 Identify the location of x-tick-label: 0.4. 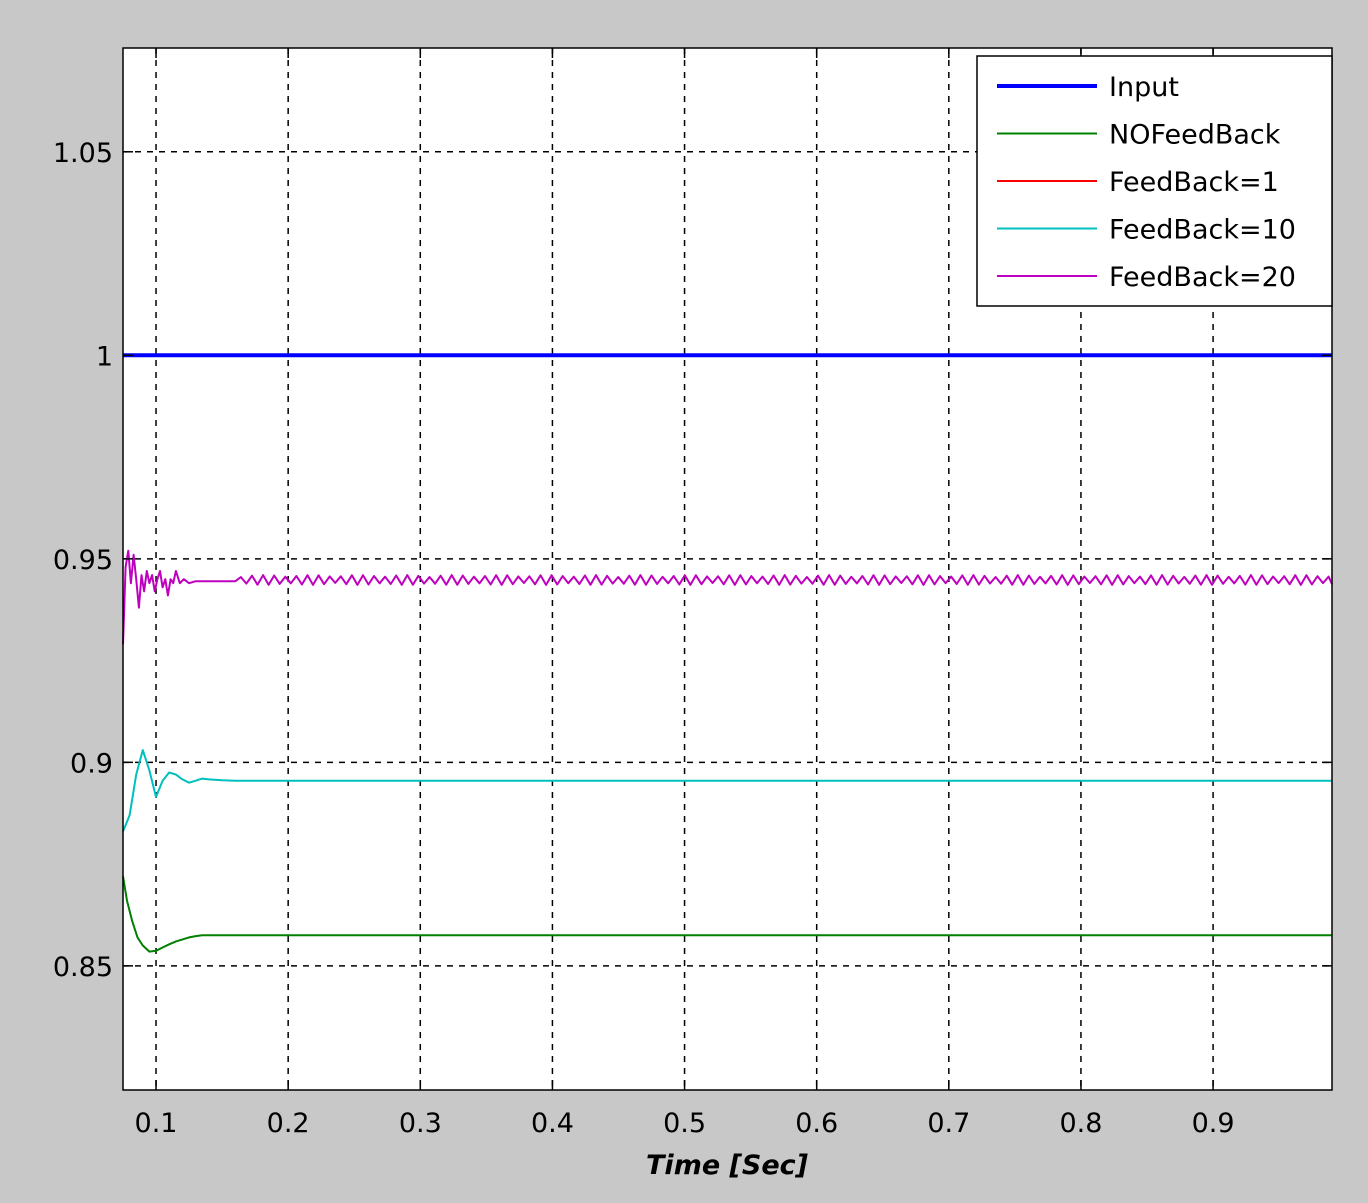
(552, 1123).